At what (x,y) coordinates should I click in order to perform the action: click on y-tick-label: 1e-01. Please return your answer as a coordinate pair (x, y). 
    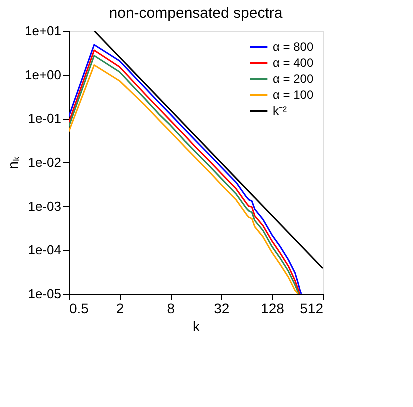
    Looking at the image, I should click on (45, 118).